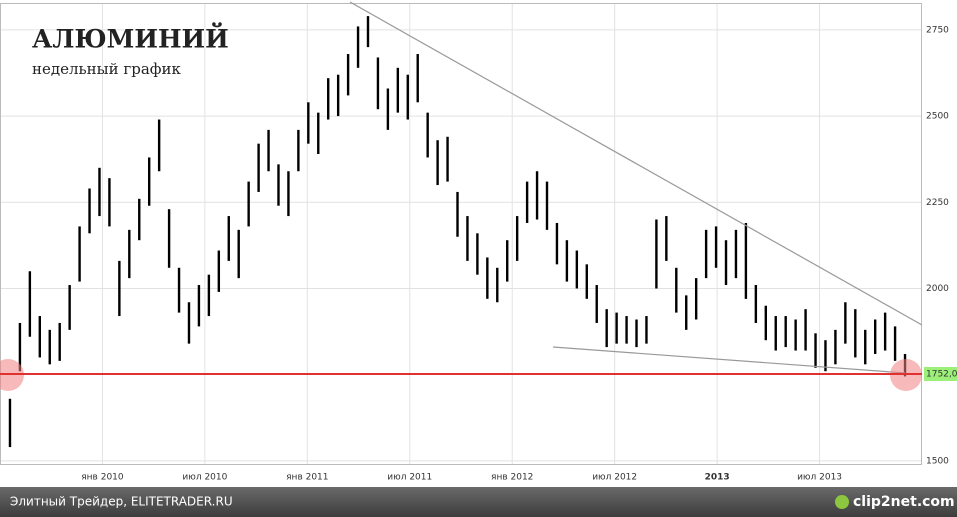  What do you see at coordinates (906, 375) in the screenshot?
I see `highlight-right` at bounding box center [906, 375].